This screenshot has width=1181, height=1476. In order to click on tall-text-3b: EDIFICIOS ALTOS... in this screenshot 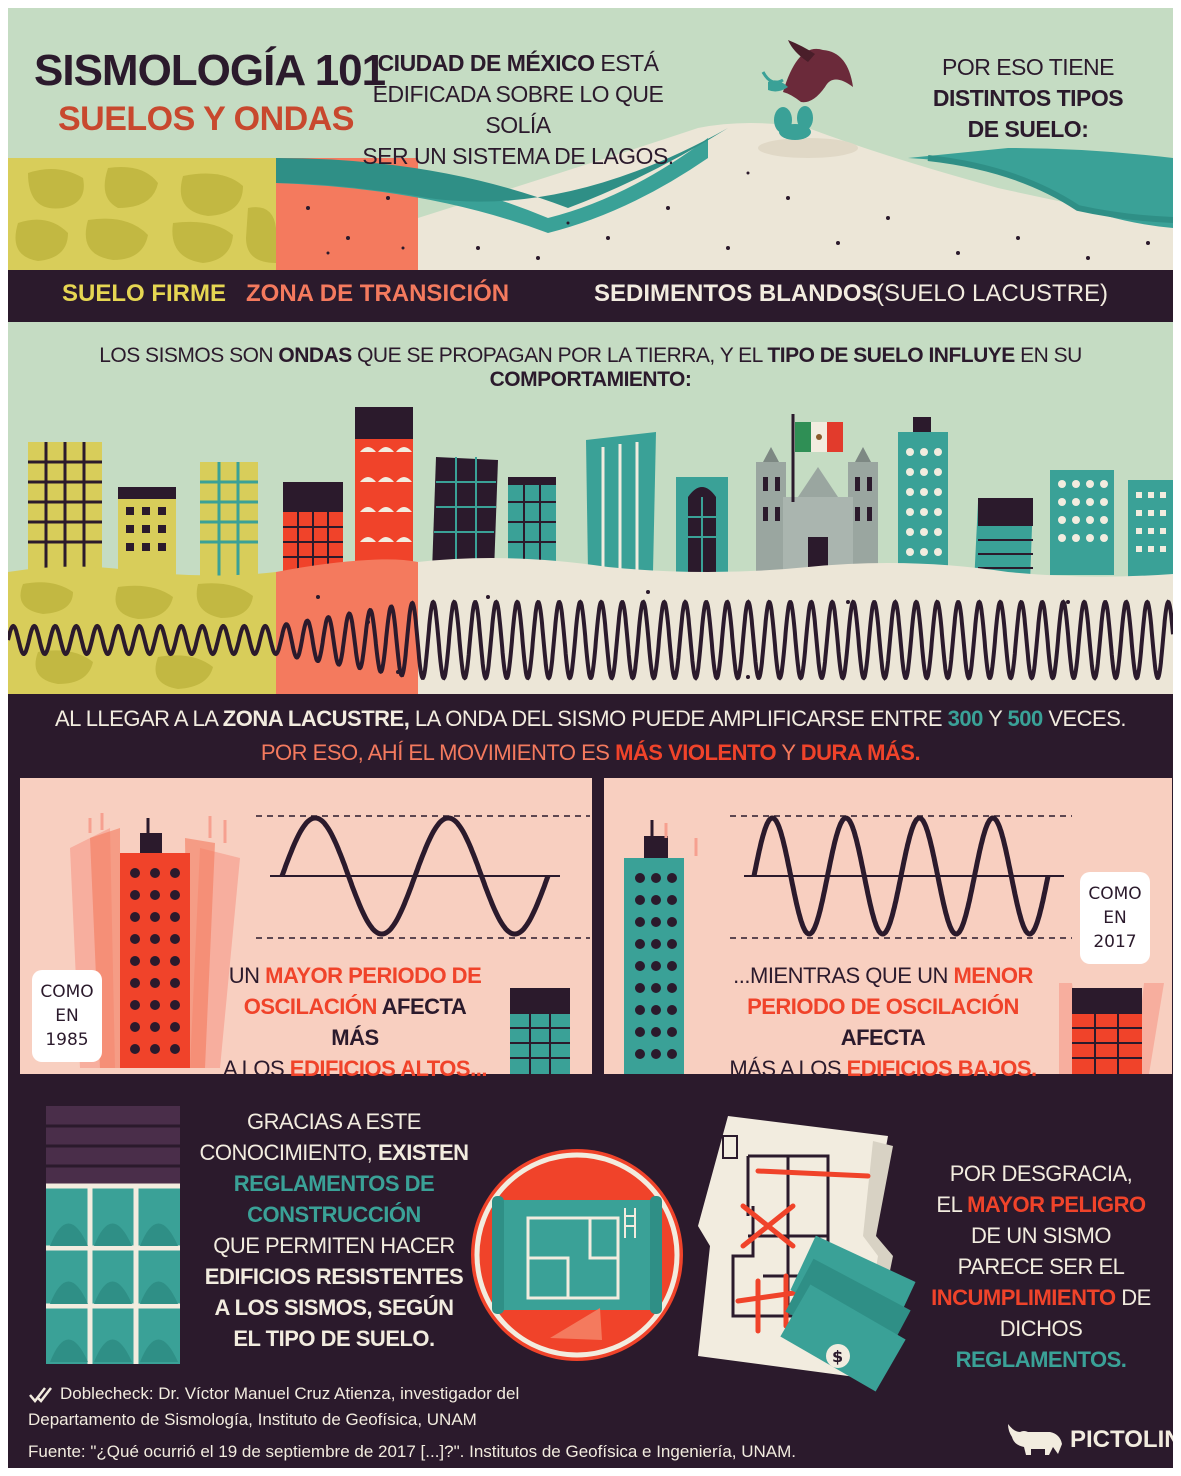, I will do `click(388, 1068)`.